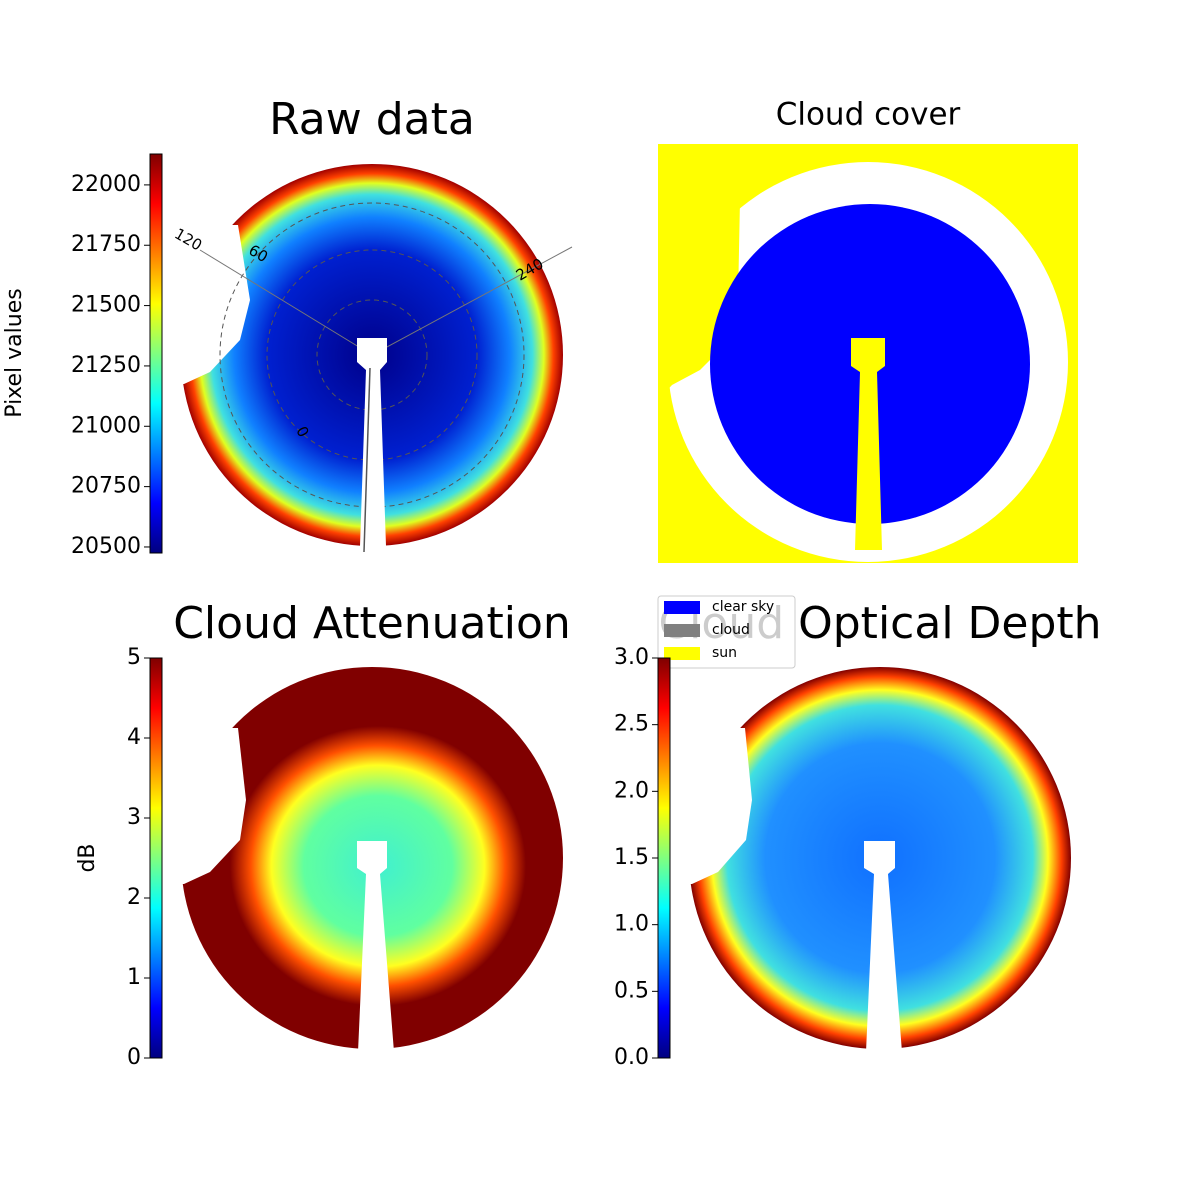  I want to click on tick-label: 20750, so click(106, 486).